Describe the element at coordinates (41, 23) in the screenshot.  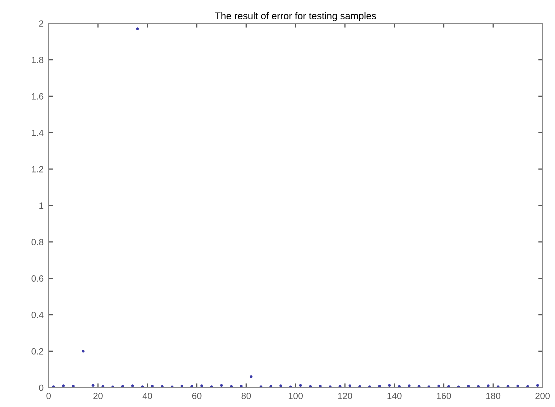
I see `y-tick-label: 2` at that location.